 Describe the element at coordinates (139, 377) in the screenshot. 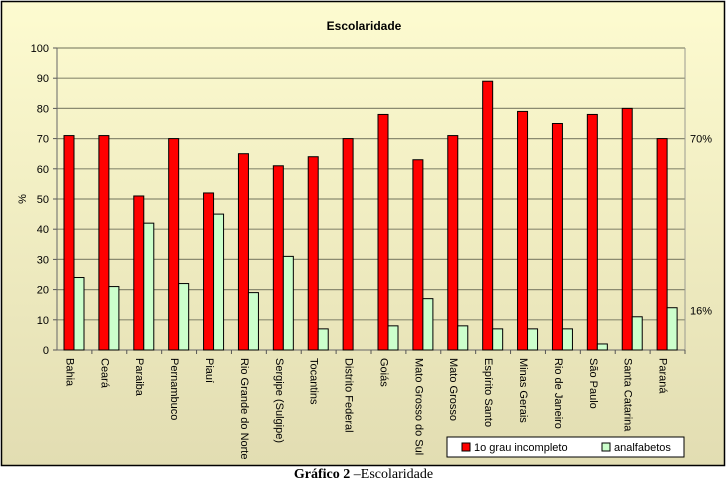

I see `x-tick-label: Paraiba` at that location.